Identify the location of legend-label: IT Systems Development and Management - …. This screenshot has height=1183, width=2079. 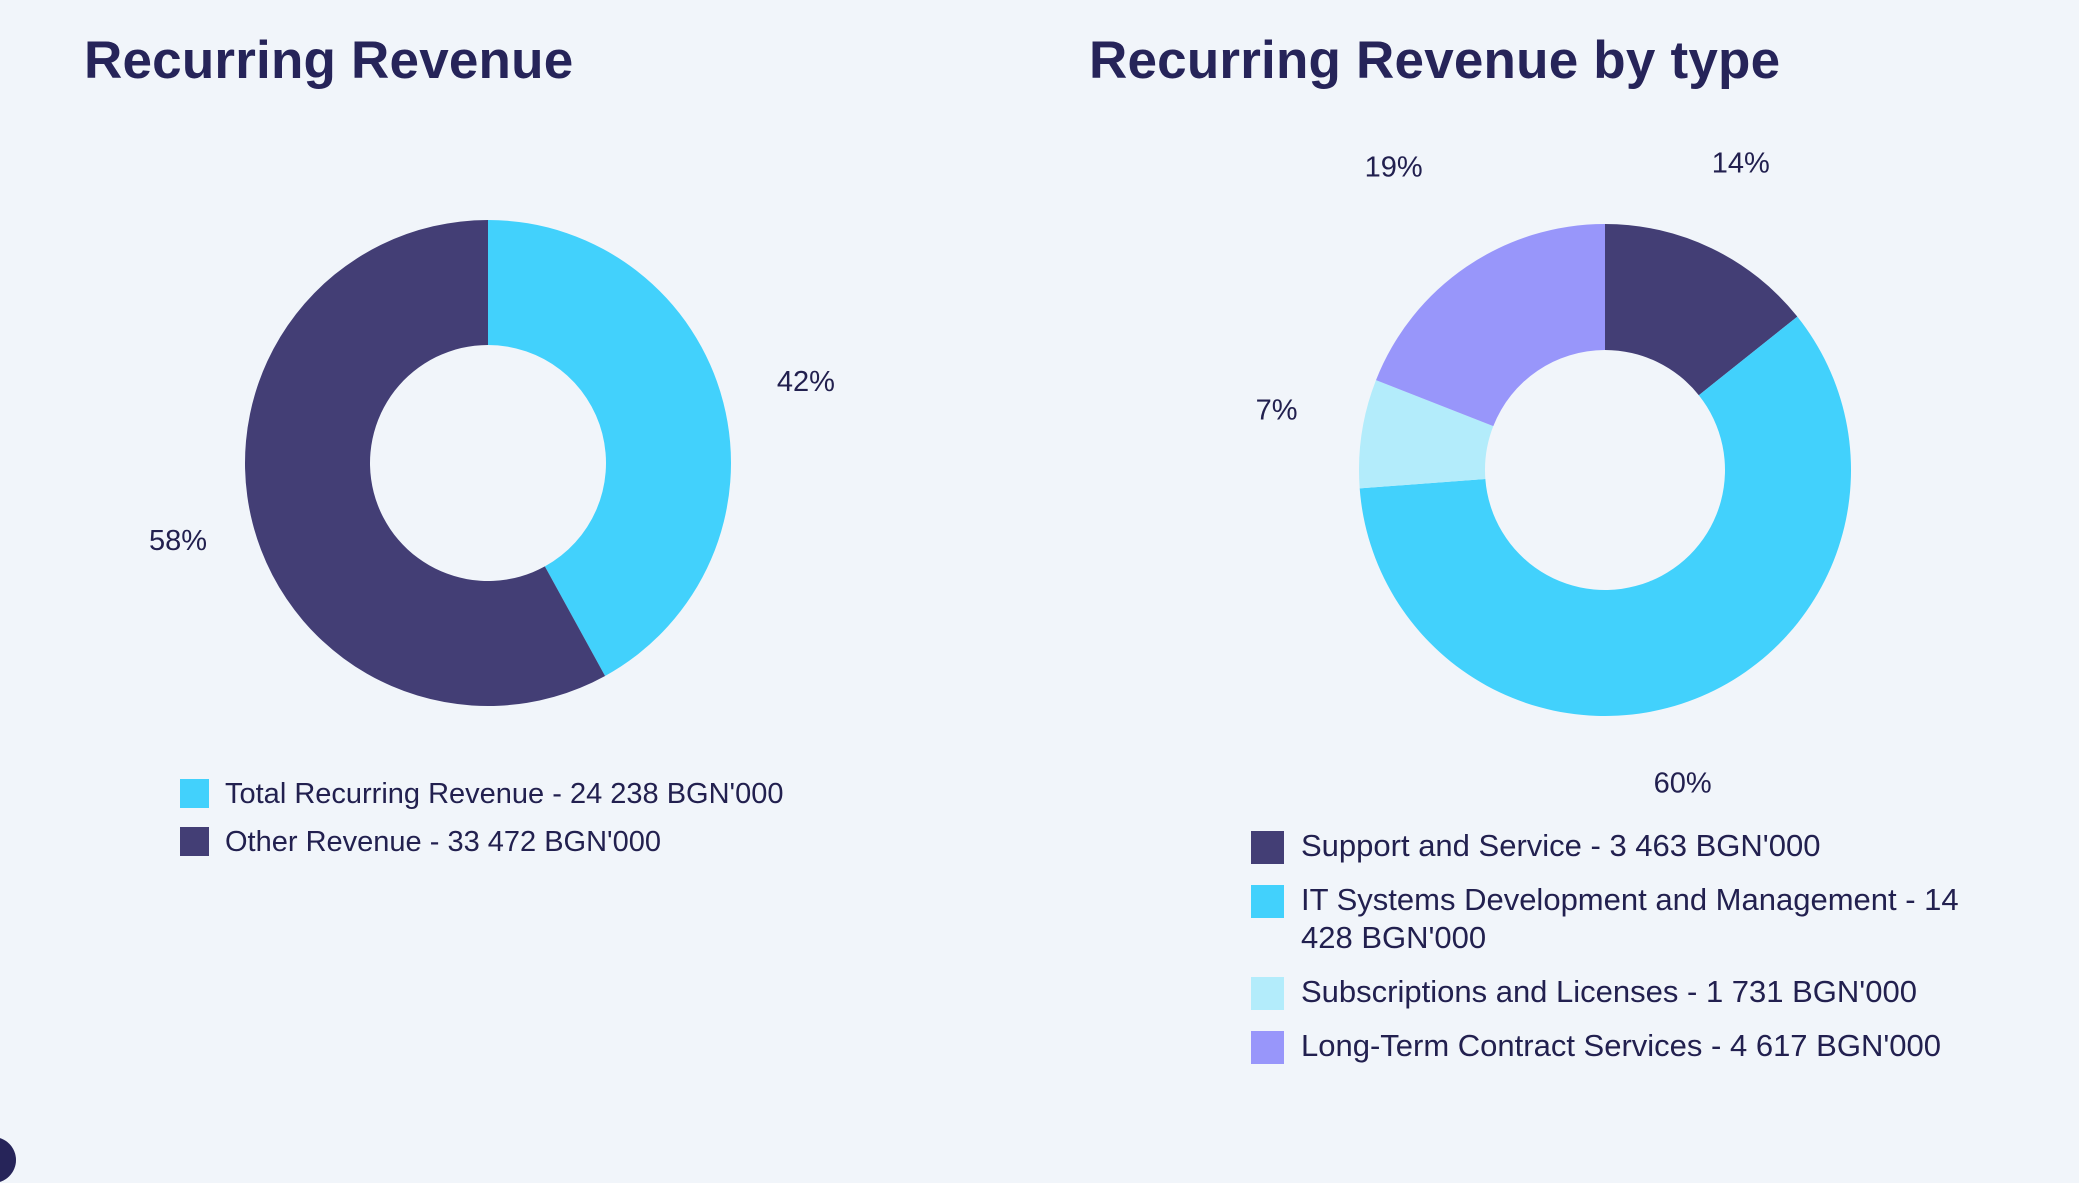
(1630, 918).